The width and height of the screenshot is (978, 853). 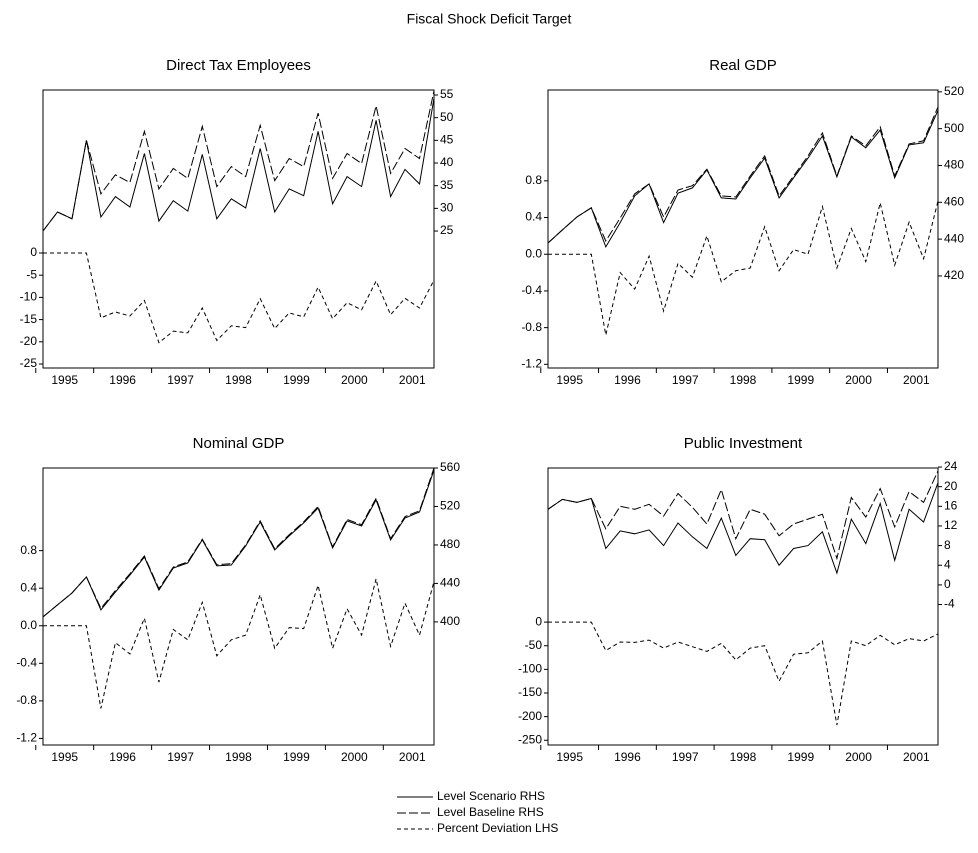 What do you see at coordinates (447, 140) in the screenshot?
I see `y2-tick-label: 45` at bounding box center [447, 140].